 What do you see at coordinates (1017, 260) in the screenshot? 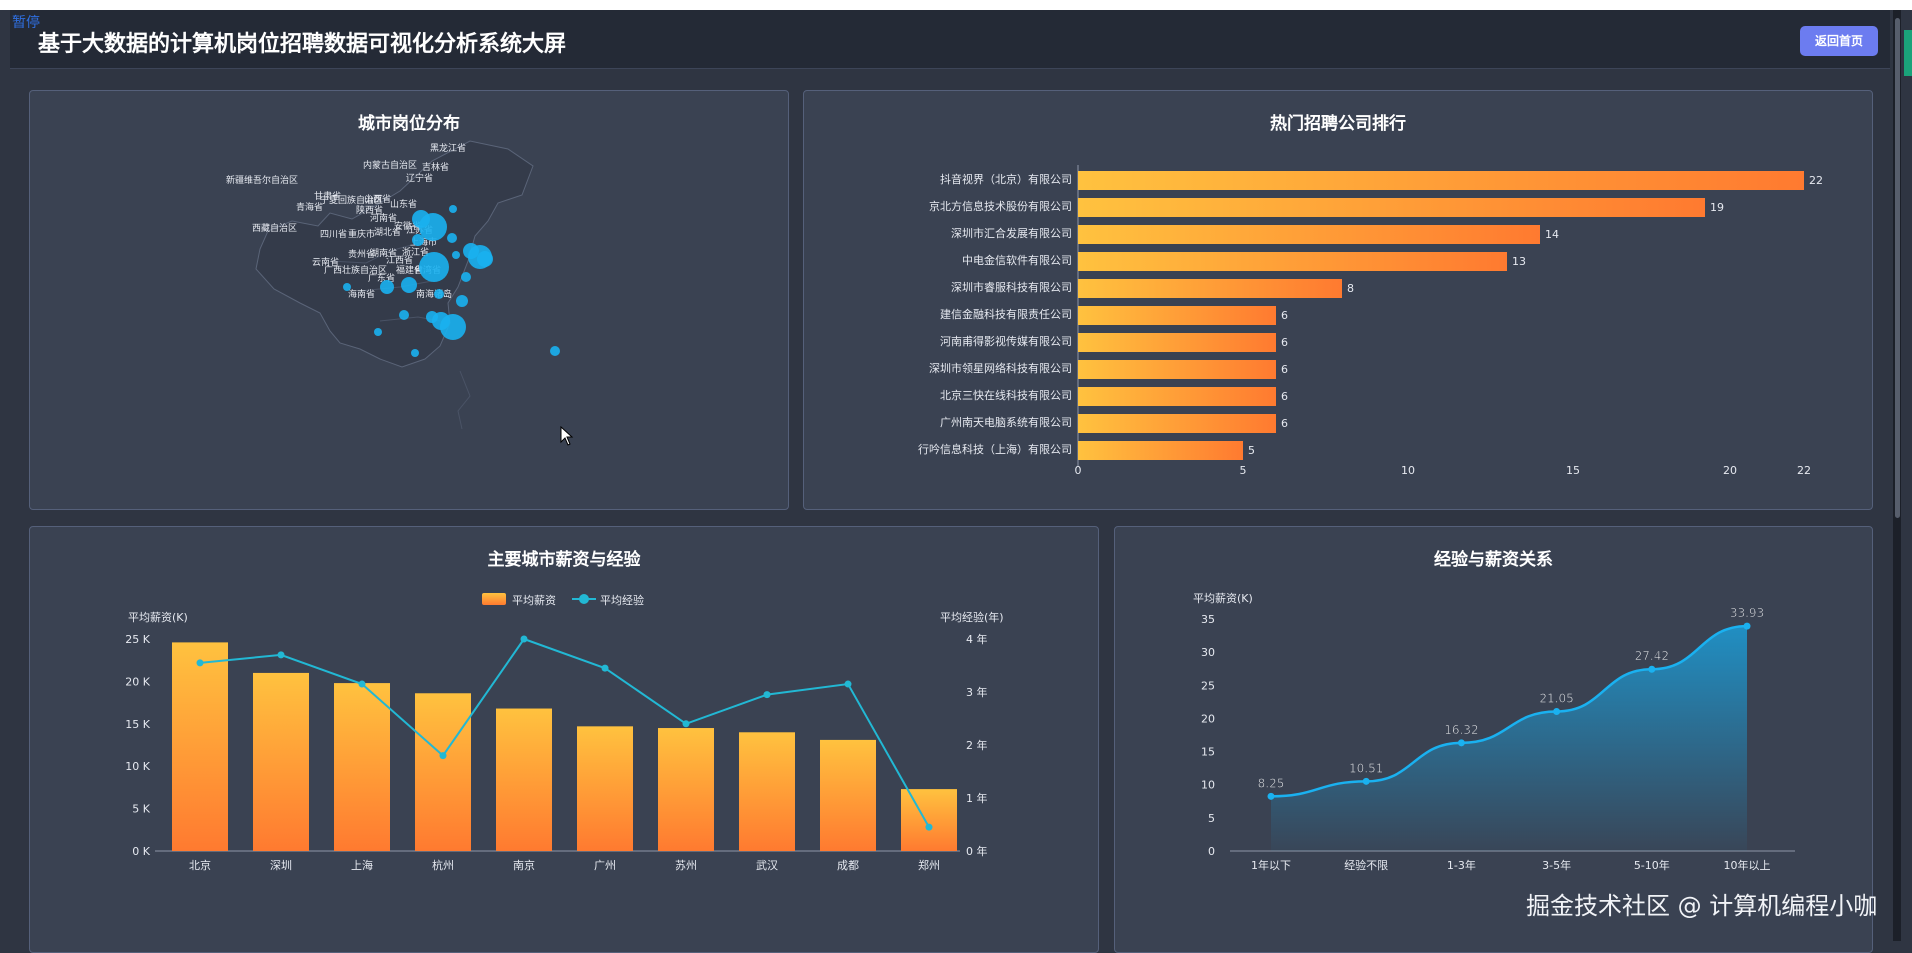
I see `company-label: 中电金信软件有限公司` at bounding box center [1017, 260].